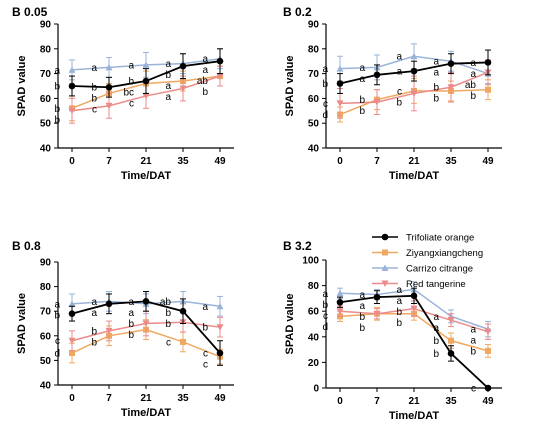 The width and height of the screenshot is (550, 427). I want to click on legend-label: Carrizo citrange, so click(439, 269).